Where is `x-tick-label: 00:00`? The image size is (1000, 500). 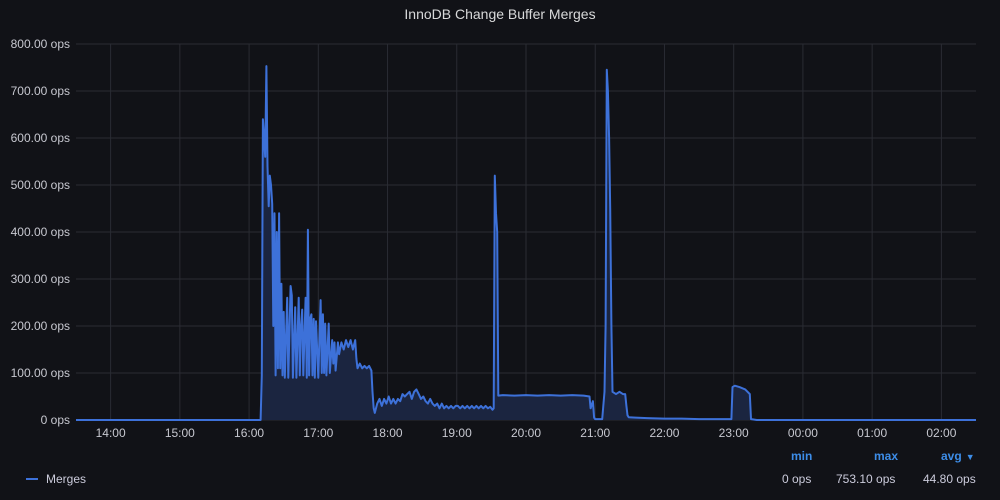
x-tick-label: 00:00 is located at coordinates (803, 433).